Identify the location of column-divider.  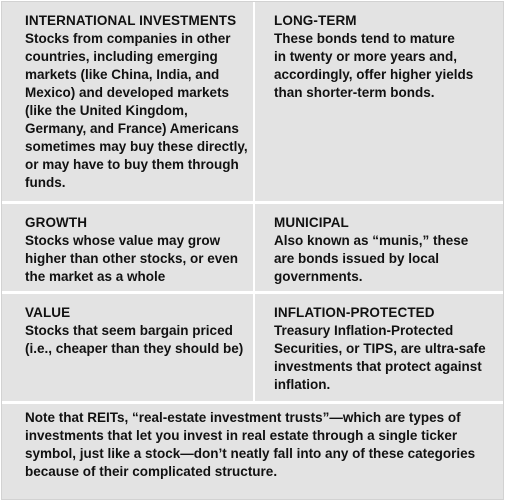
(254, 201).